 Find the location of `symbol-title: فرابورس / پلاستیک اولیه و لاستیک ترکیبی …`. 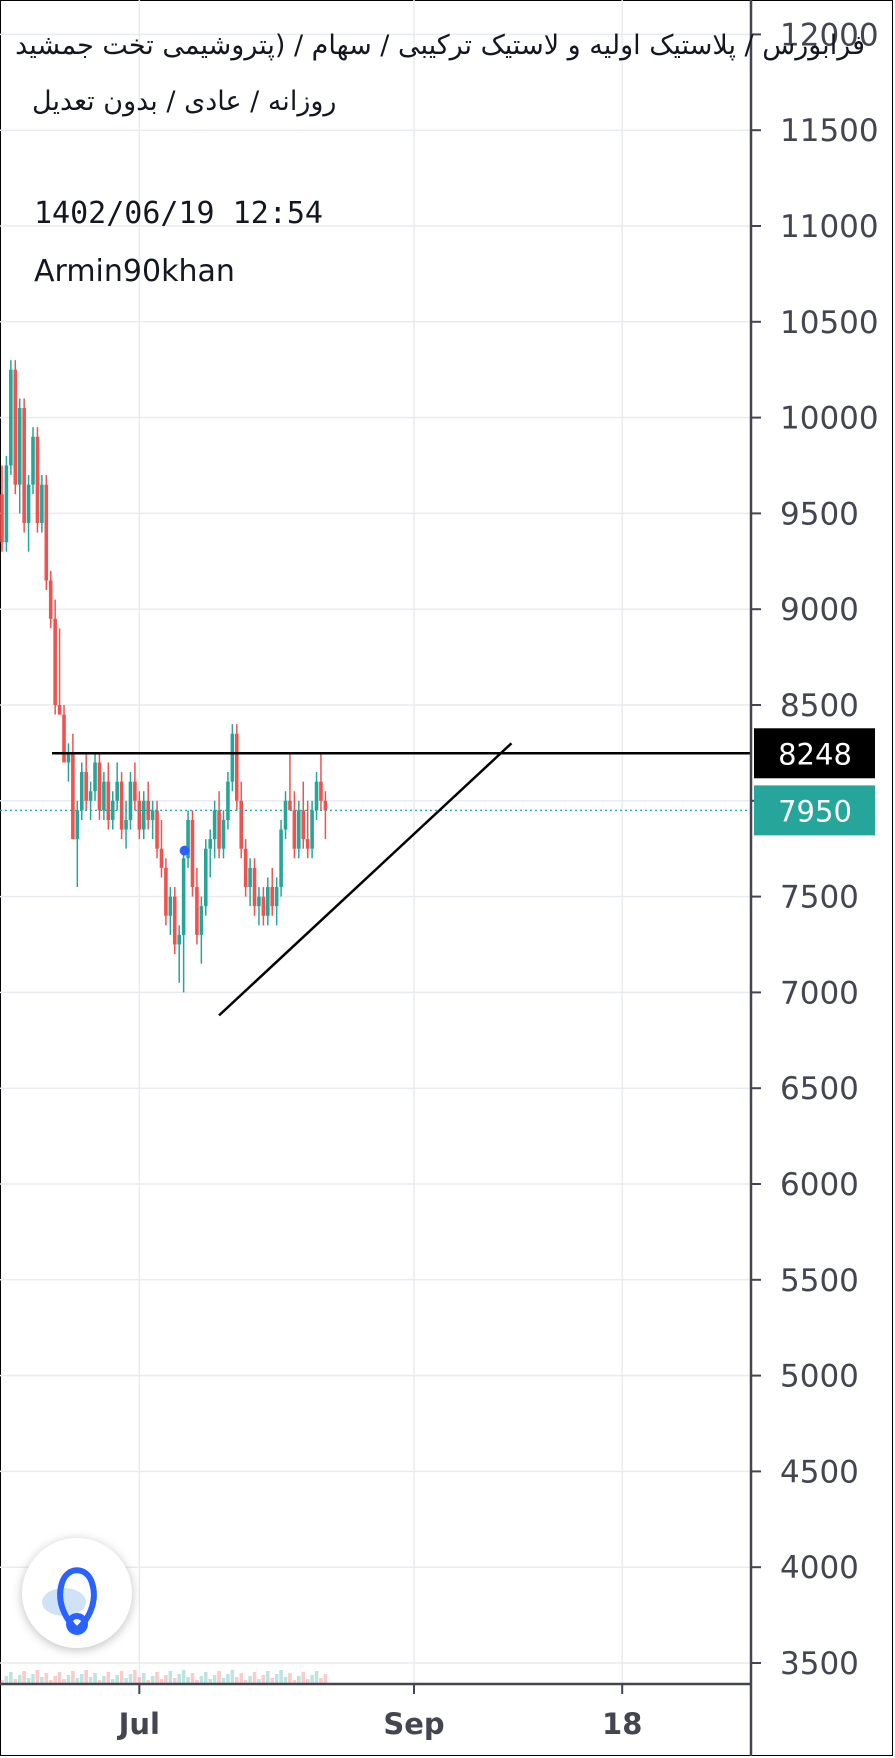

symbol-title: فرابورس / پلاستیک اولیه و لاستیک ترکیبی … is located at coordinates (440, 45).